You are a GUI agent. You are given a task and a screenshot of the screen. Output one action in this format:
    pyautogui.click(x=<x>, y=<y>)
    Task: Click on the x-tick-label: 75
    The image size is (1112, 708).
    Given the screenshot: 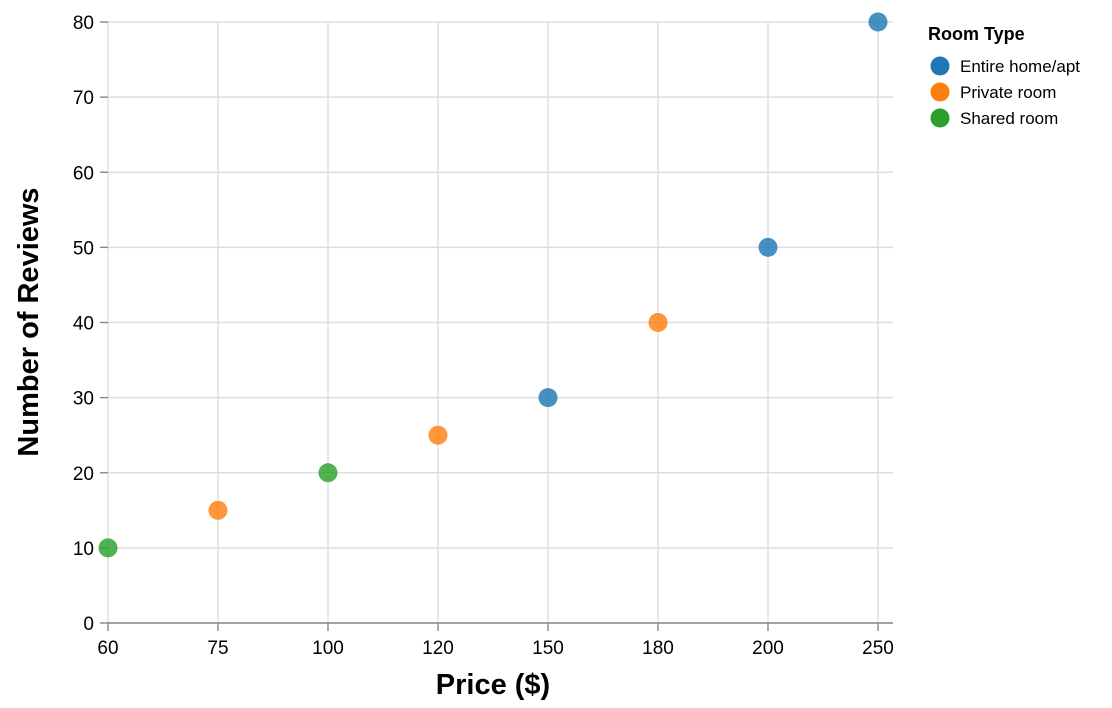 What is the action you would take?
    pyautogui.click(x=217, y=648)
    